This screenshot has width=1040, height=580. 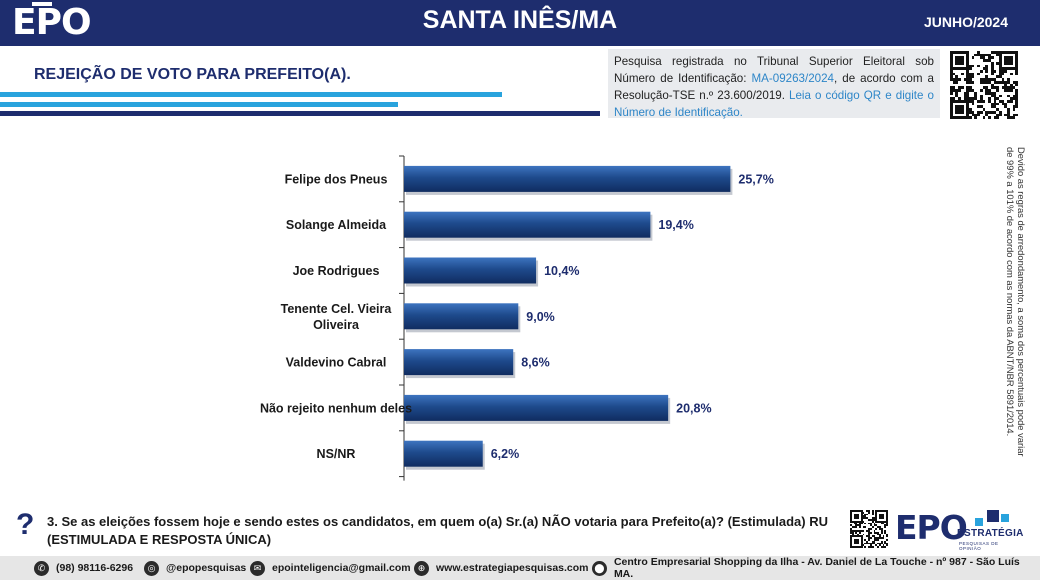 What do you see at coordinates (793, 78) in the screenshot?
I see `registration-id: MA-09263/2024` at bounding box center [793, 78].